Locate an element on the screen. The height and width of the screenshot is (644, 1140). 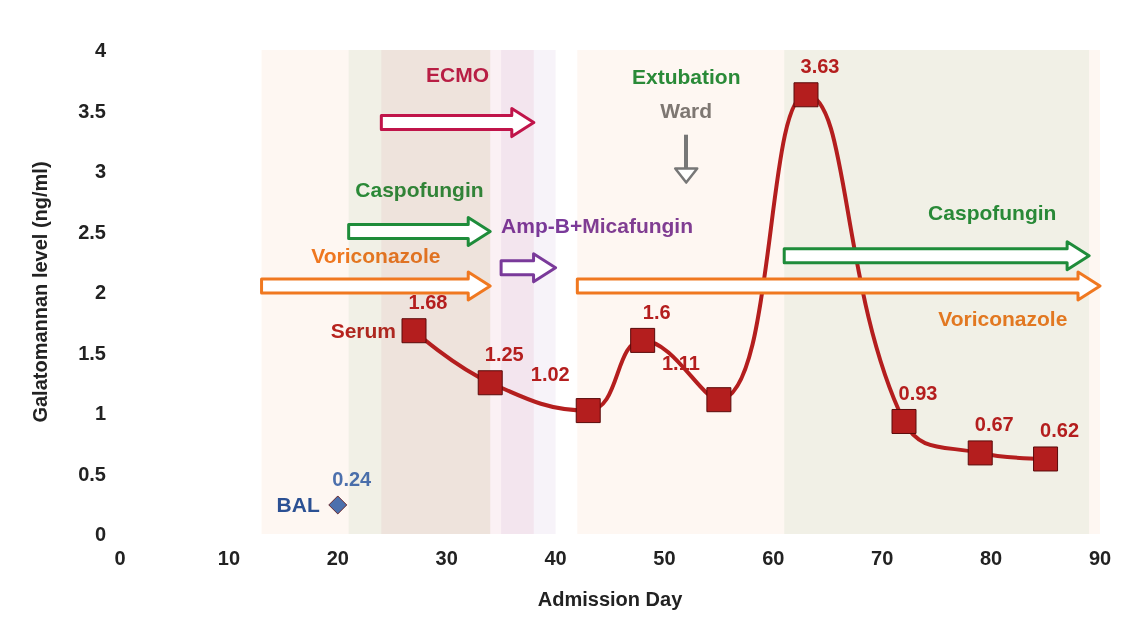
y-tick-label: 3 is located at coordinates (100, 171).